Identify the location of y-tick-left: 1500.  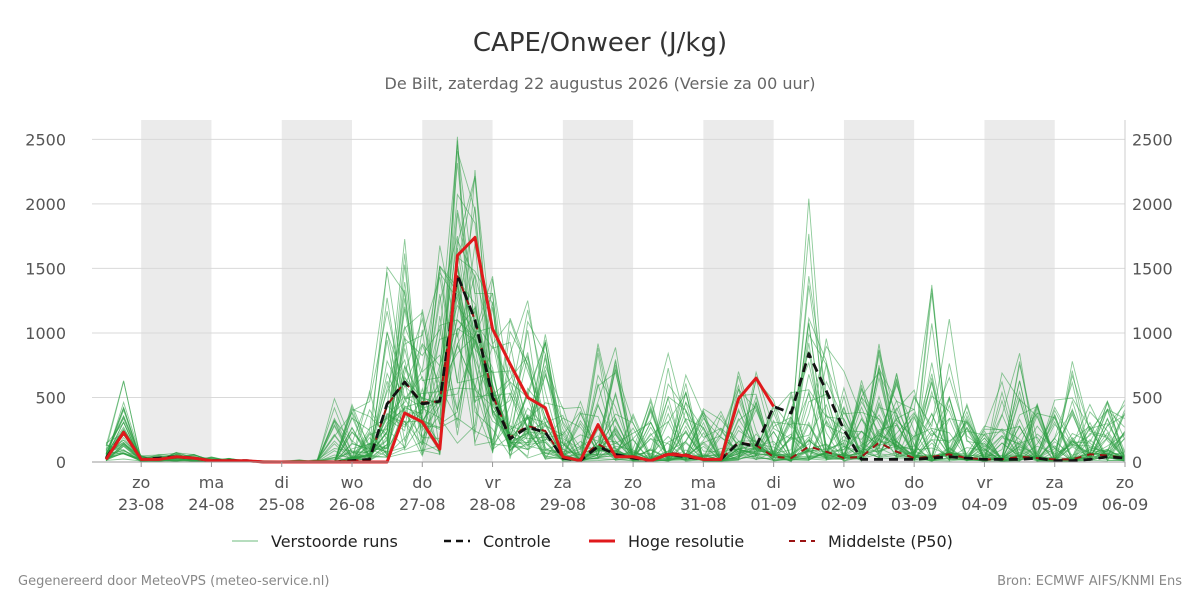
(45, 268).